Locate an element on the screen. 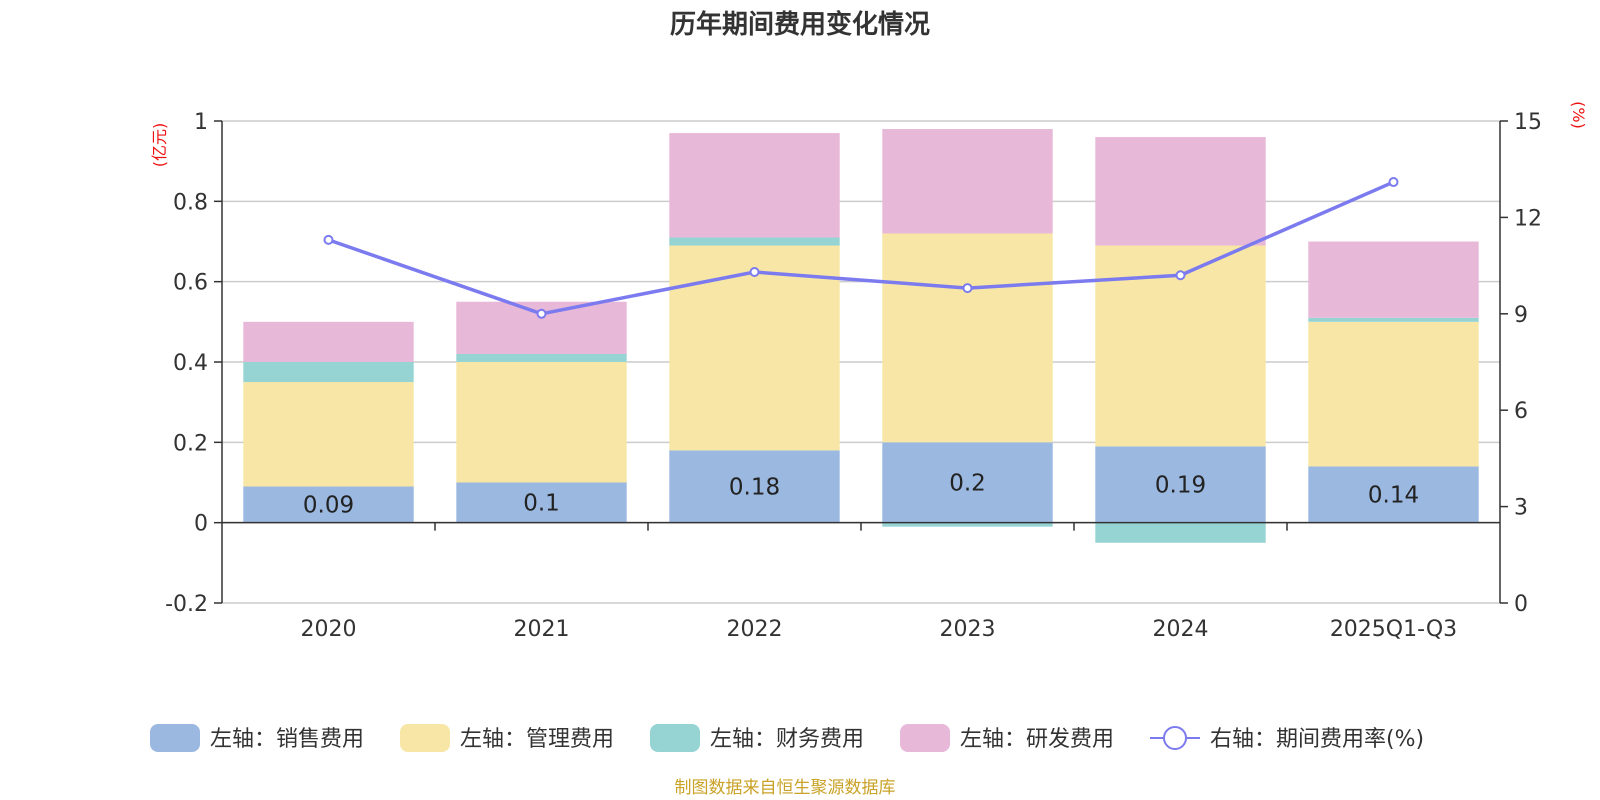 The image size is (1600, 800). left-tick-label: 0.6 is located at coordinates (190, 283).